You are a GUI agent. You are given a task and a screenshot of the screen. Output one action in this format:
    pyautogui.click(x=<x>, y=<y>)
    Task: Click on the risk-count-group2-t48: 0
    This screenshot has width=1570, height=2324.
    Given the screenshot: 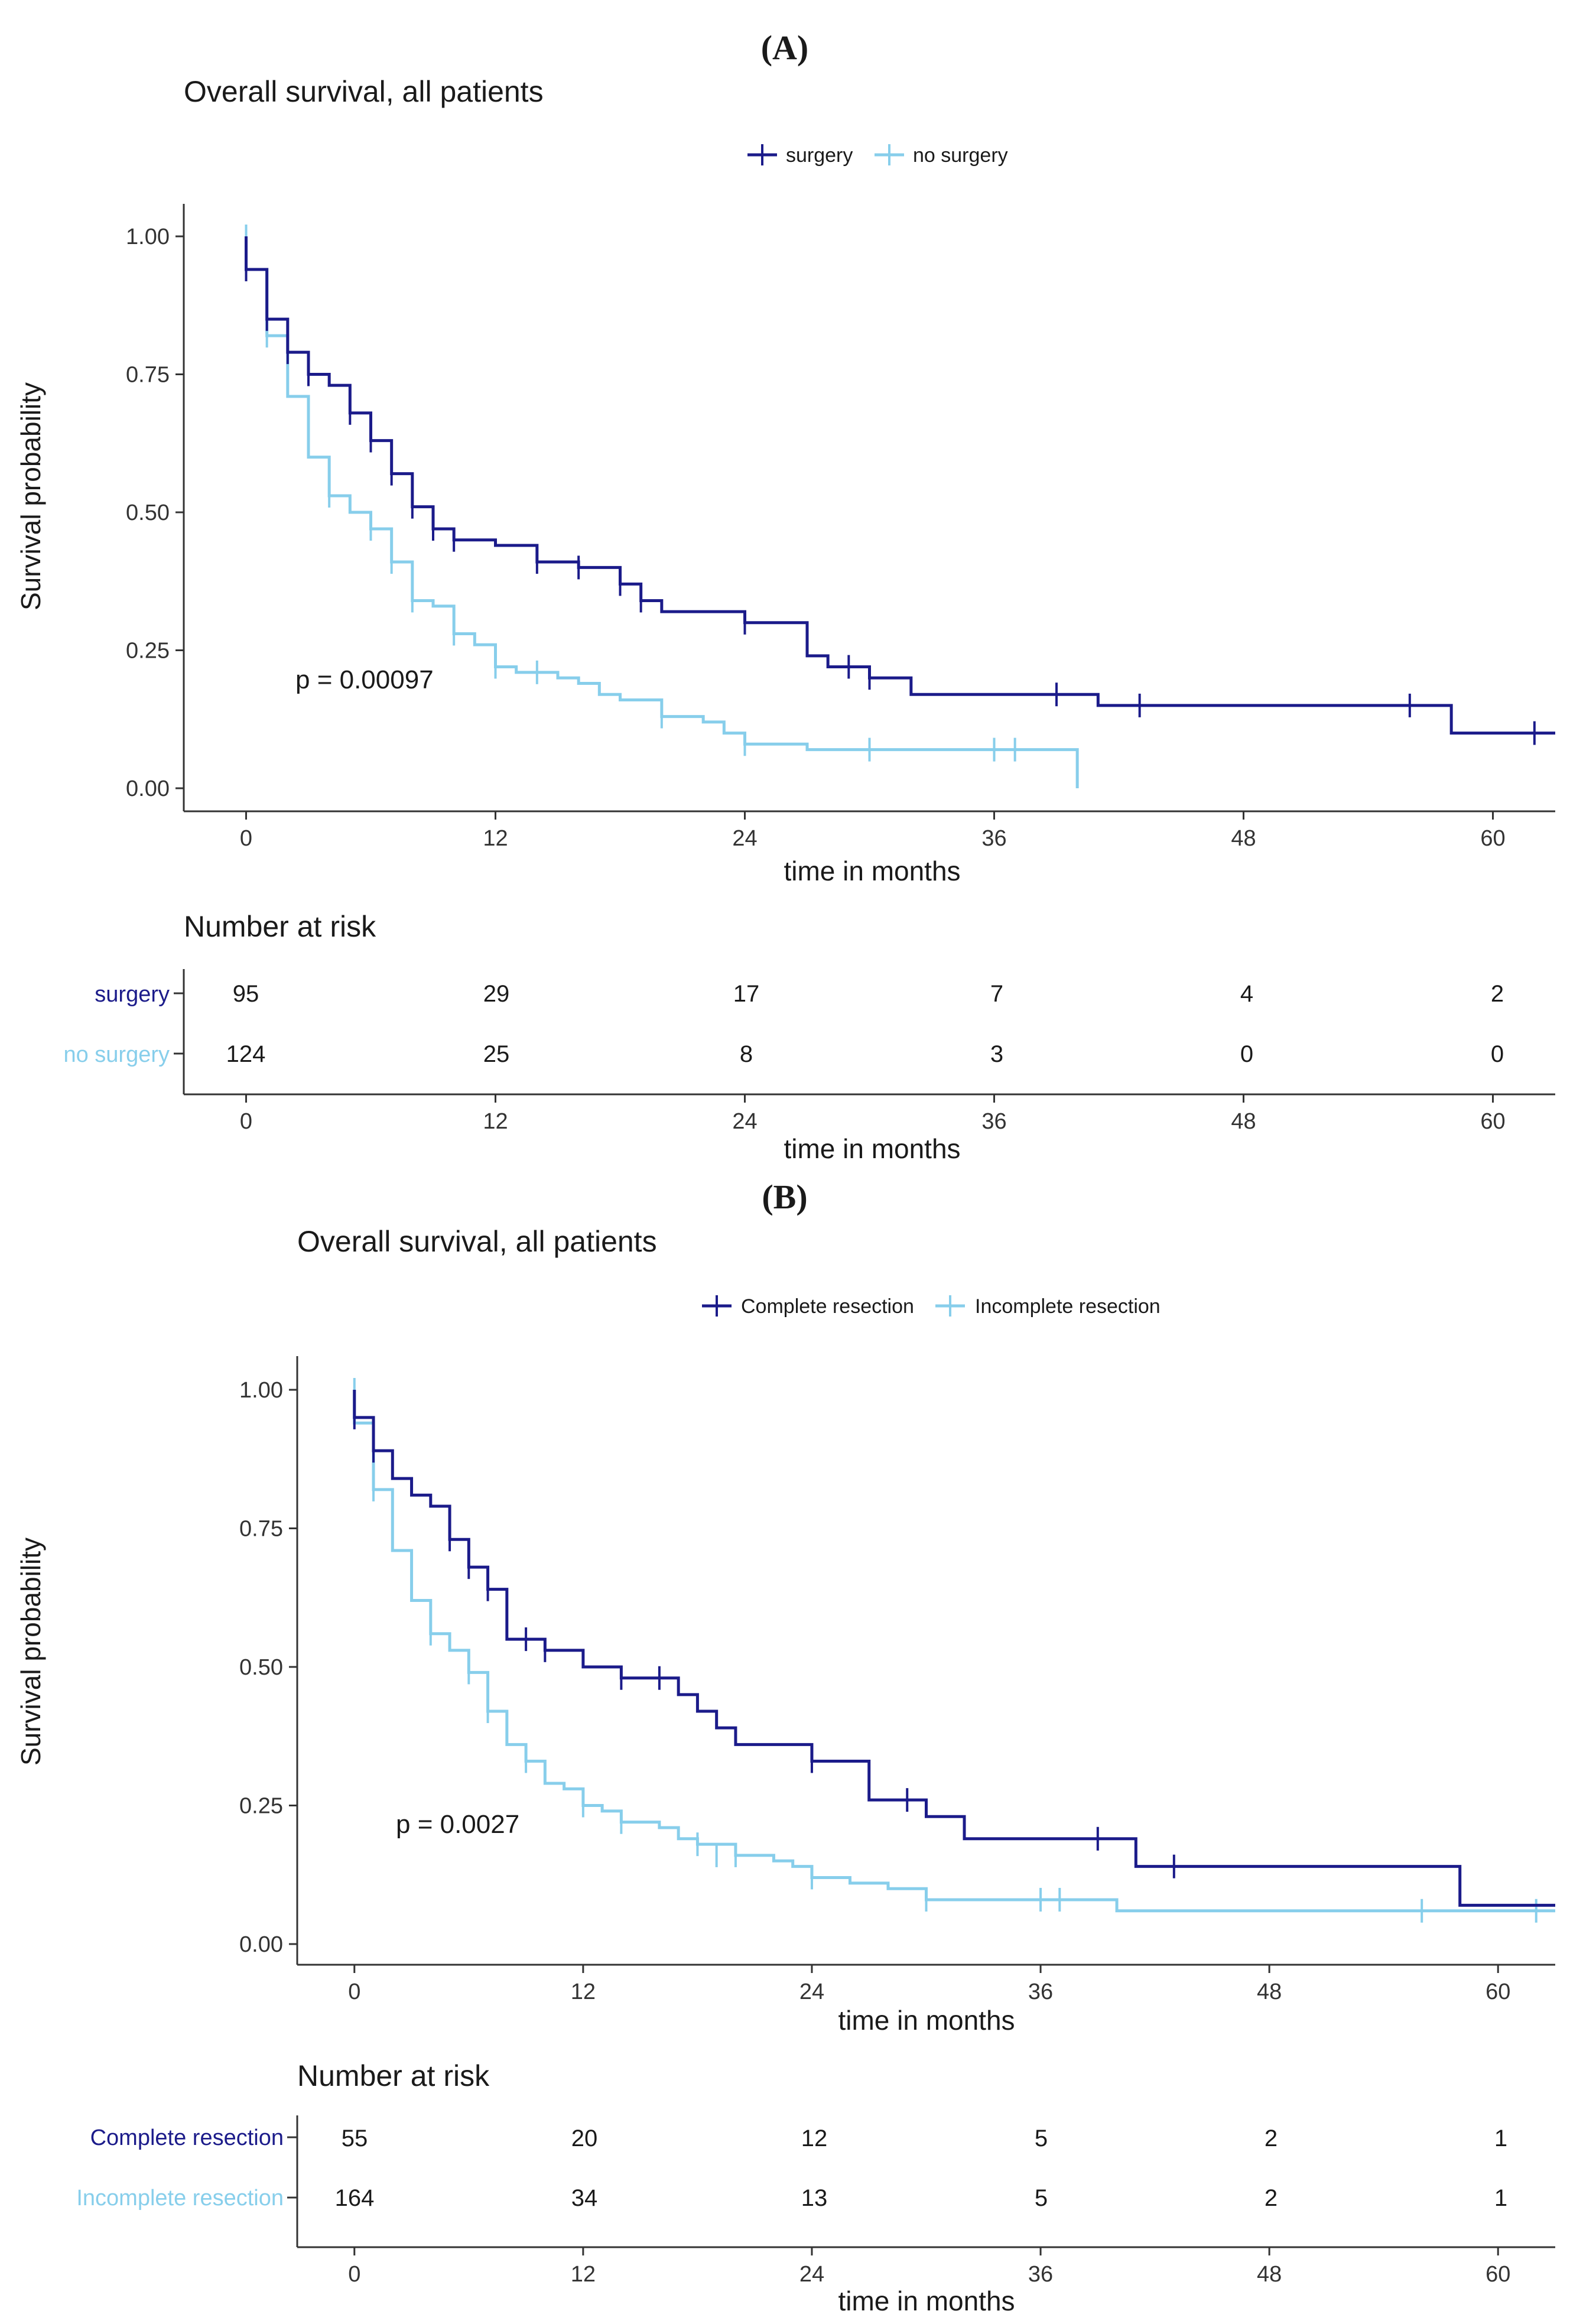 What is the action you would take?
    pyautogui.click(x=1246, y=1054)
    